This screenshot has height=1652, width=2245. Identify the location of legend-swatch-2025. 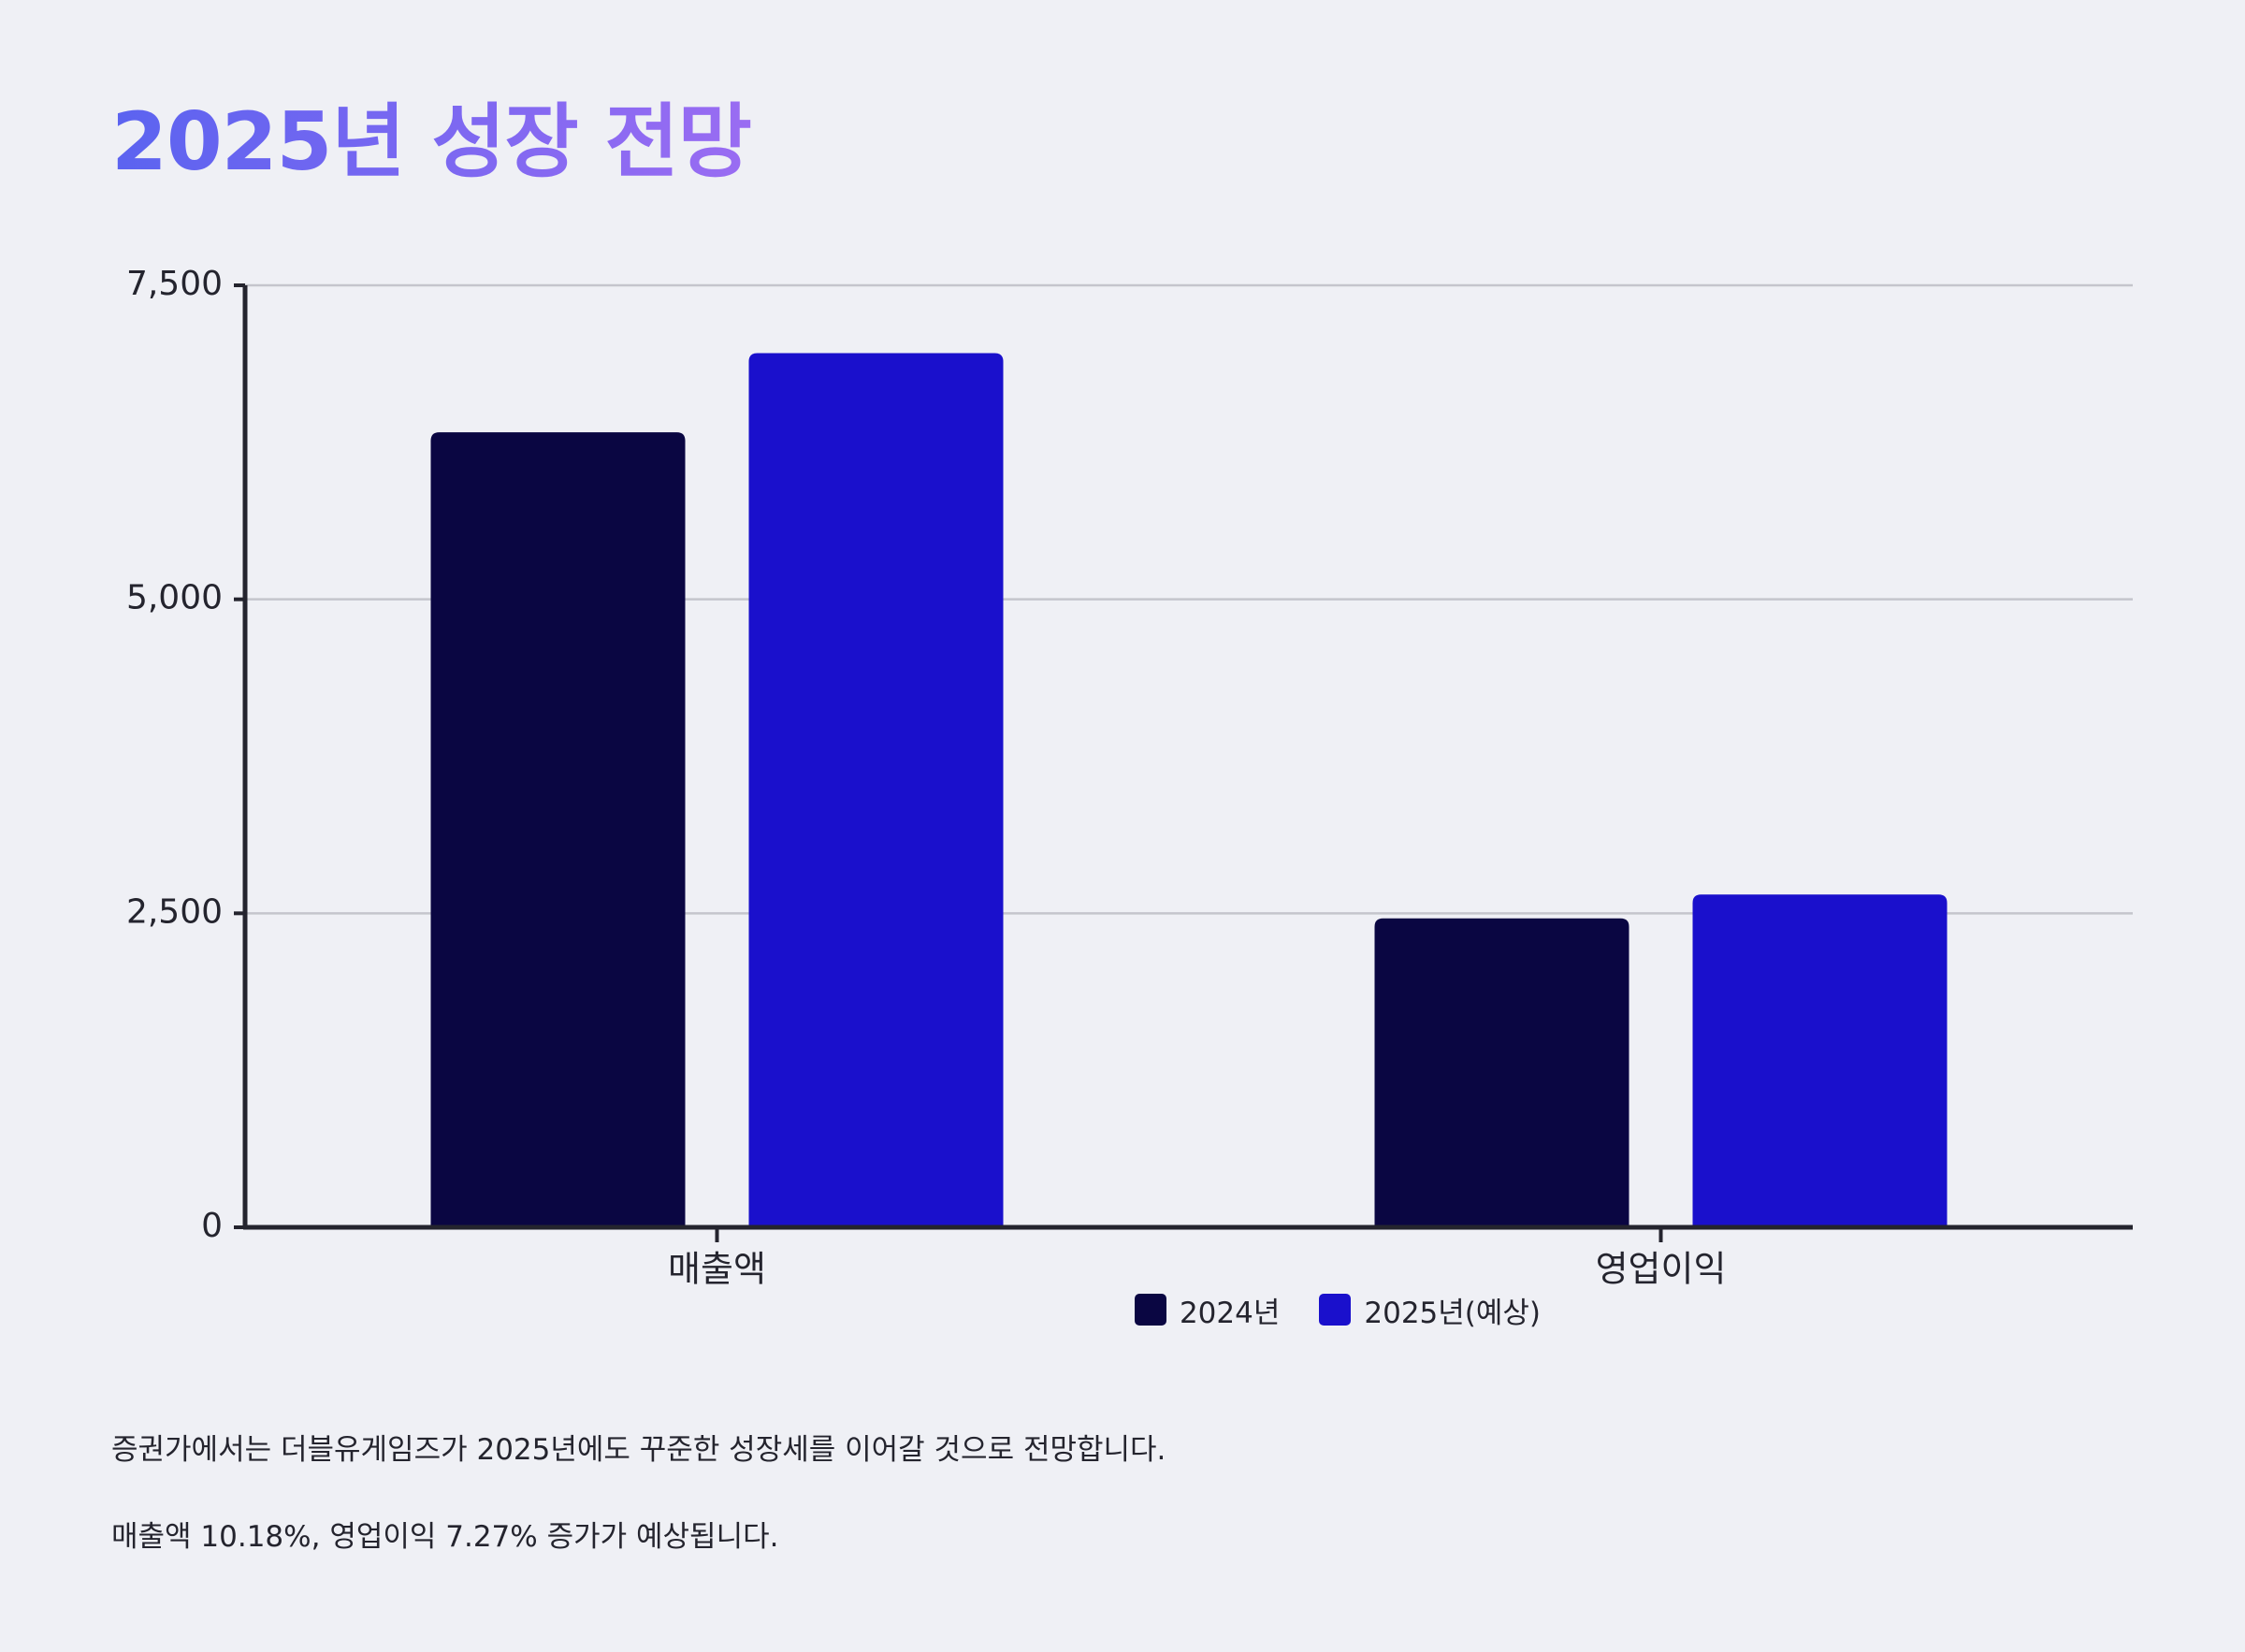
(1336, 1310).